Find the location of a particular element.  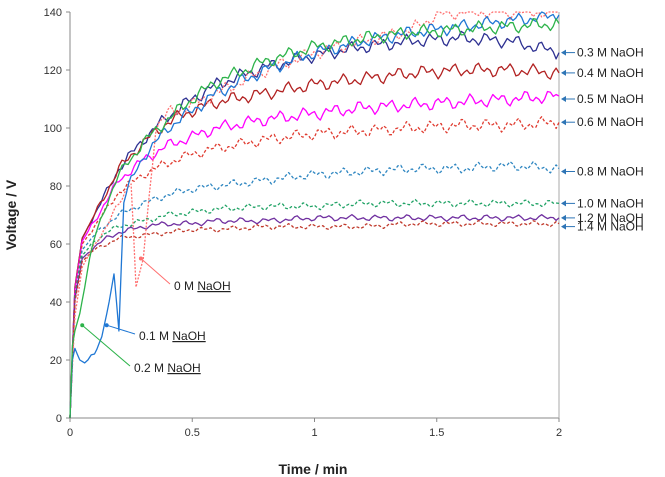

annotation-label: 0 M NaOH is located at coordinates (202, 286).